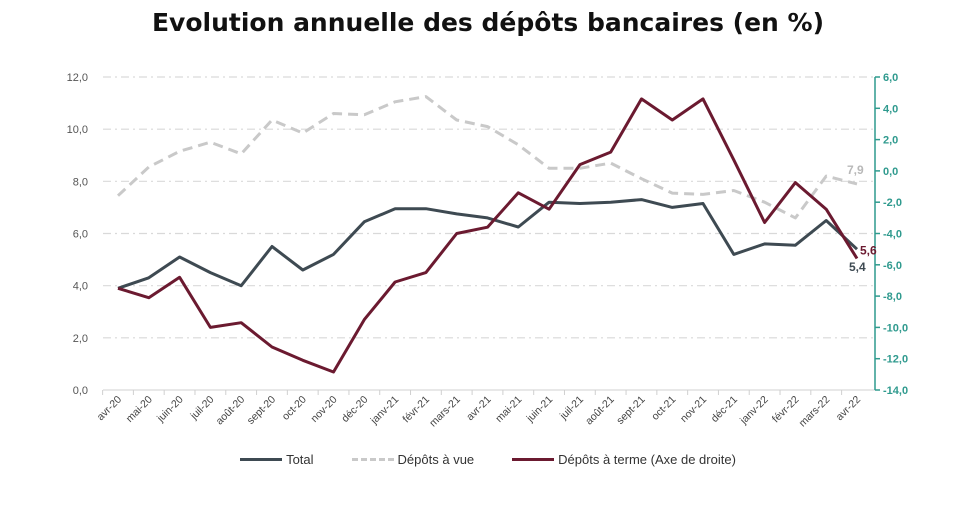 Image resolution: width=976 pixels, height=508 pixels. What do you see at coordinates (80, 235) in the screenshot?
I see `y-left-tick-label: 6,0` at bounding box center [80, 235].